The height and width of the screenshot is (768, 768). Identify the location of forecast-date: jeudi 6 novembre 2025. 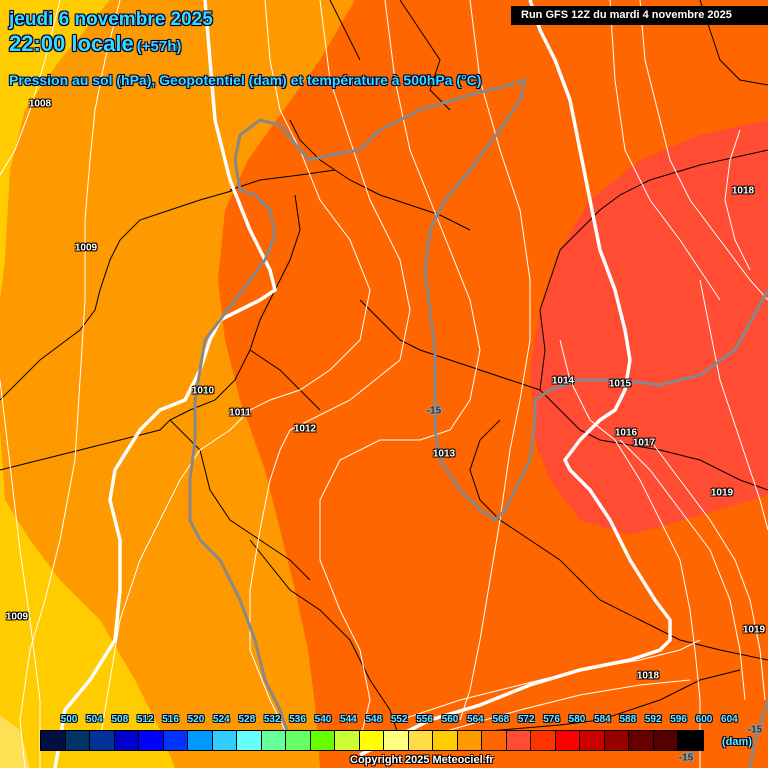
(111, 19).